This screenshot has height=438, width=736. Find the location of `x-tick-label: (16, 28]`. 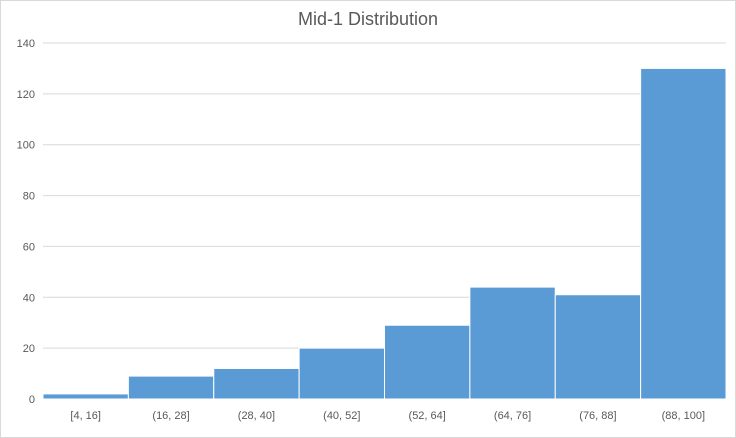

x-tick-label: (16, 28] is located at coordinates (170, 416).